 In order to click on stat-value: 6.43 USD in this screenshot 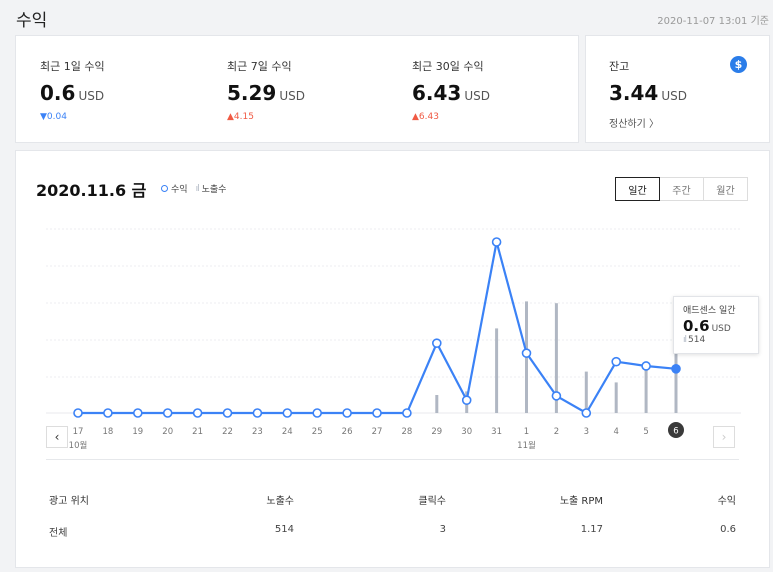, I will do `click(451, 93)`.